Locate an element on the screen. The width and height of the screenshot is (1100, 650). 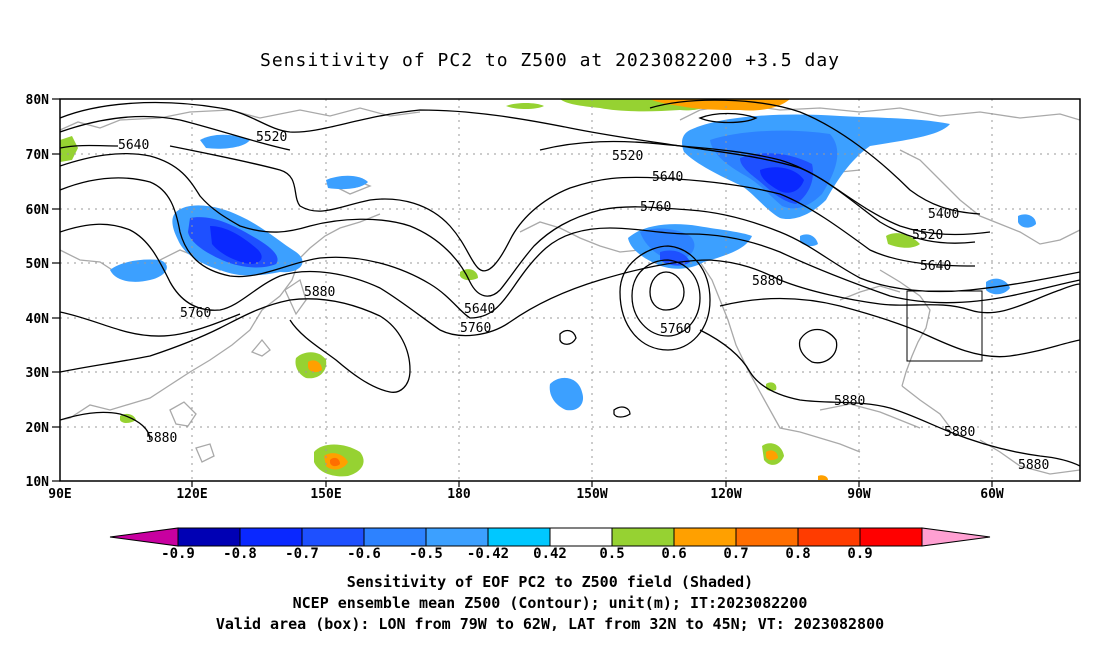
colorbar-label: -0.42 is located at coordinates (488, 554).